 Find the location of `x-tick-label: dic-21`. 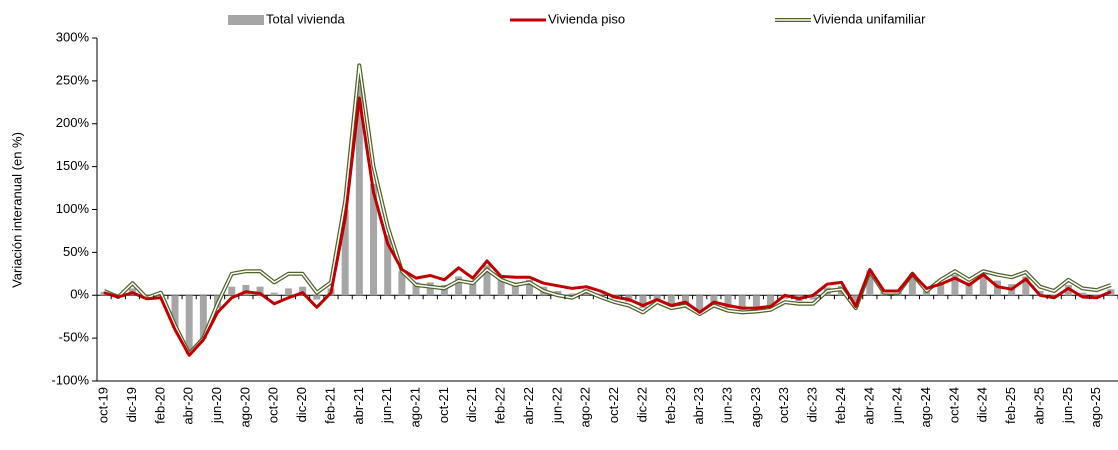

x-tick-label: dic-21 is located at coordinates (471, 404).